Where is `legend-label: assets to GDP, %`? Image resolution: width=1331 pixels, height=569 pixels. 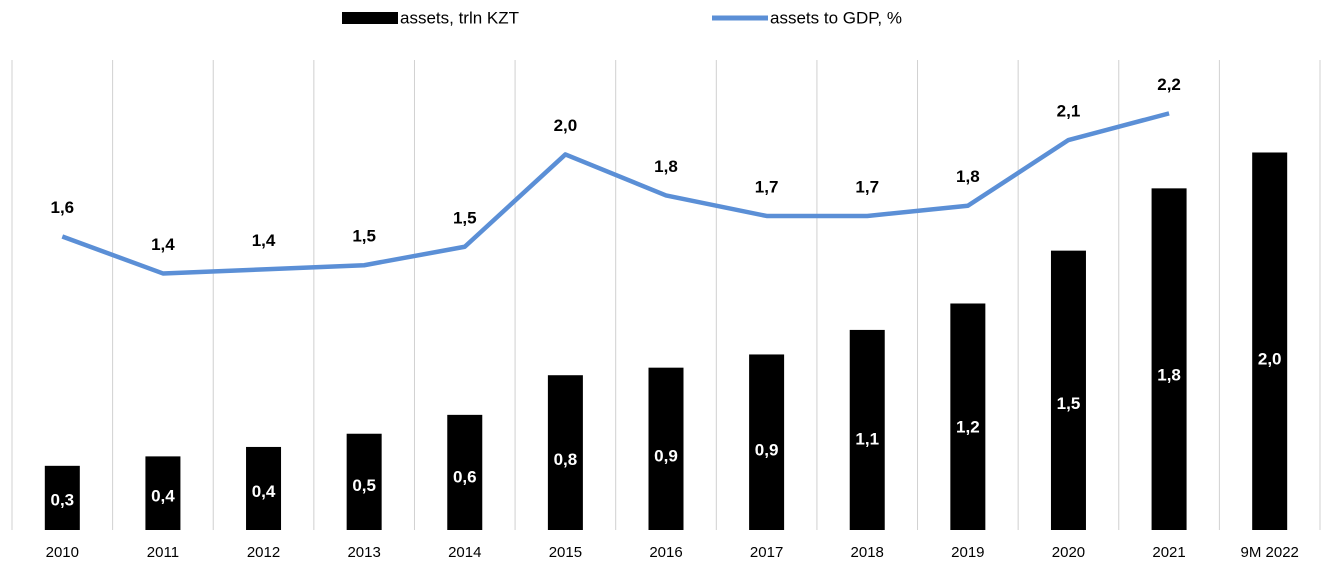 legend-label: assets to GDP, % is located at coordinates (836, 17).